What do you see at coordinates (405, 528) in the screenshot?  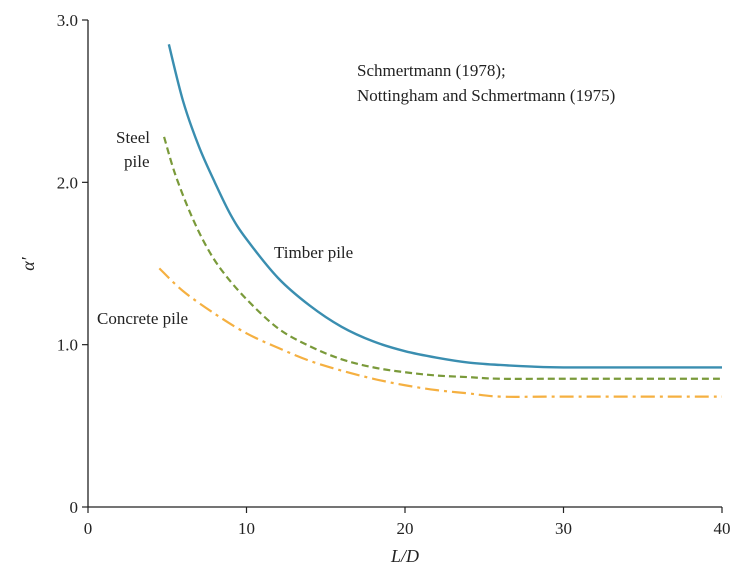 I see `x-tick-label: 20` at bounding box center [405, 528].